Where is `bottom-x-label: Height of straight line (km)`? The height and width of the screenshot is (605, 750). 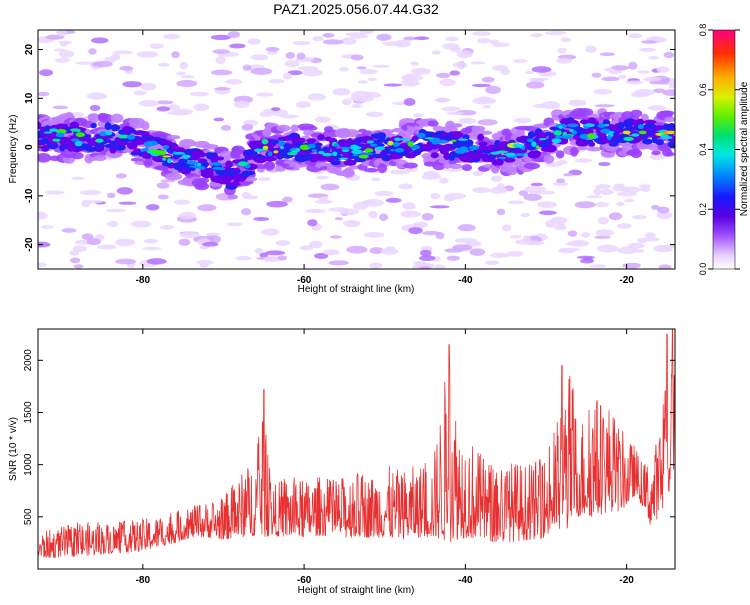 bottom-x-label: Height of straight line (km) is located at coordinates (356, 590).